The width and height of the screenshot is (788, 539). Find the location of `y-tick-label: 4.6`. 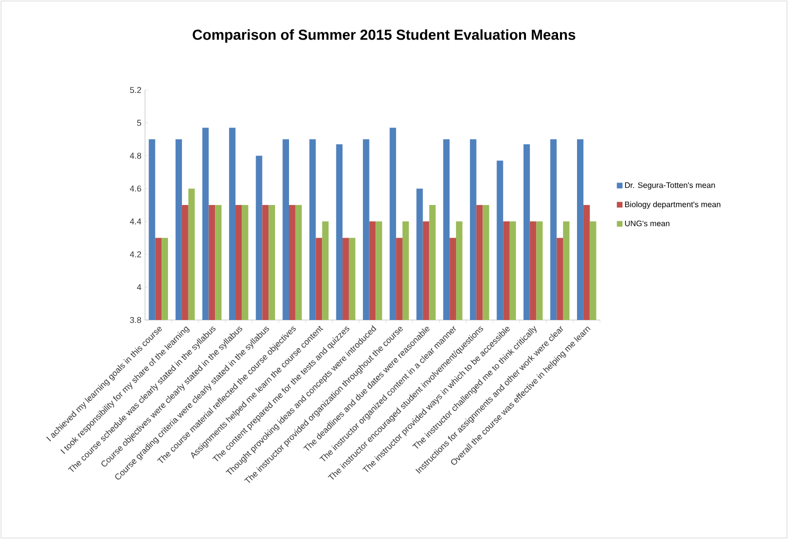

y-tick-label: 4.6 is located at coordinates (136, 189).